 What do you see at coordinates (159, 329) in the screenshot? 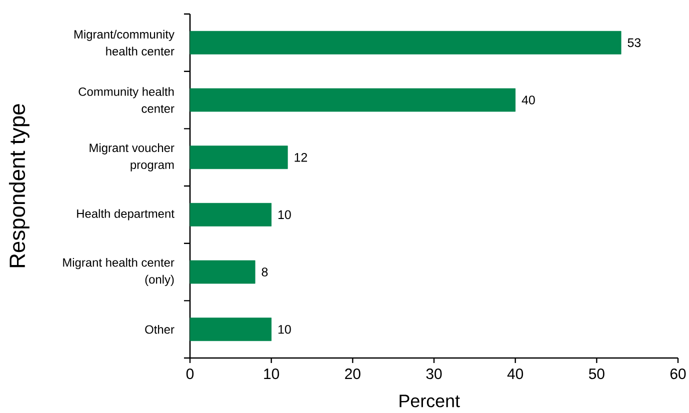
I see `y-tick-label: Other` at bounding box center [159, 329].